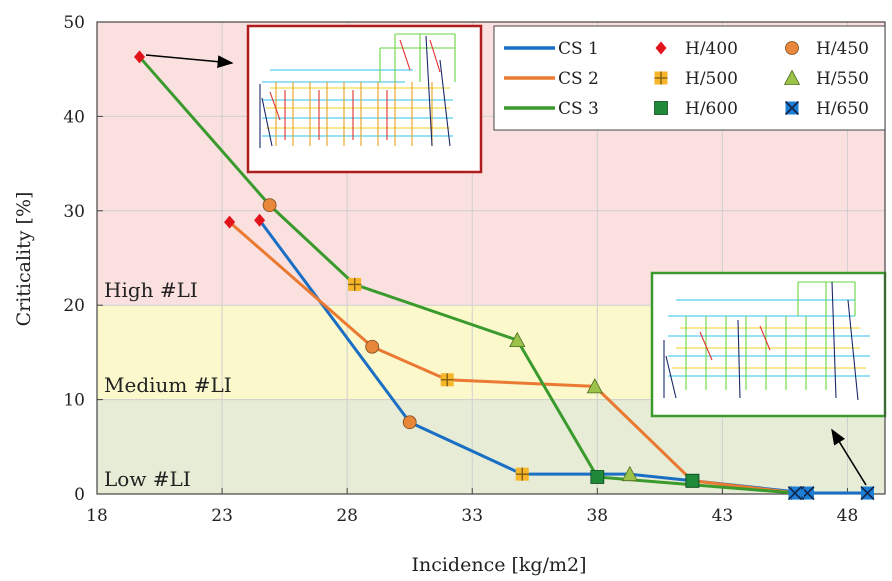 The width and height of the screenshot is (892, 581). Describe the element at coordinates (74, 306) in the screenshot. I see `y-tick-label: 20` at that location.